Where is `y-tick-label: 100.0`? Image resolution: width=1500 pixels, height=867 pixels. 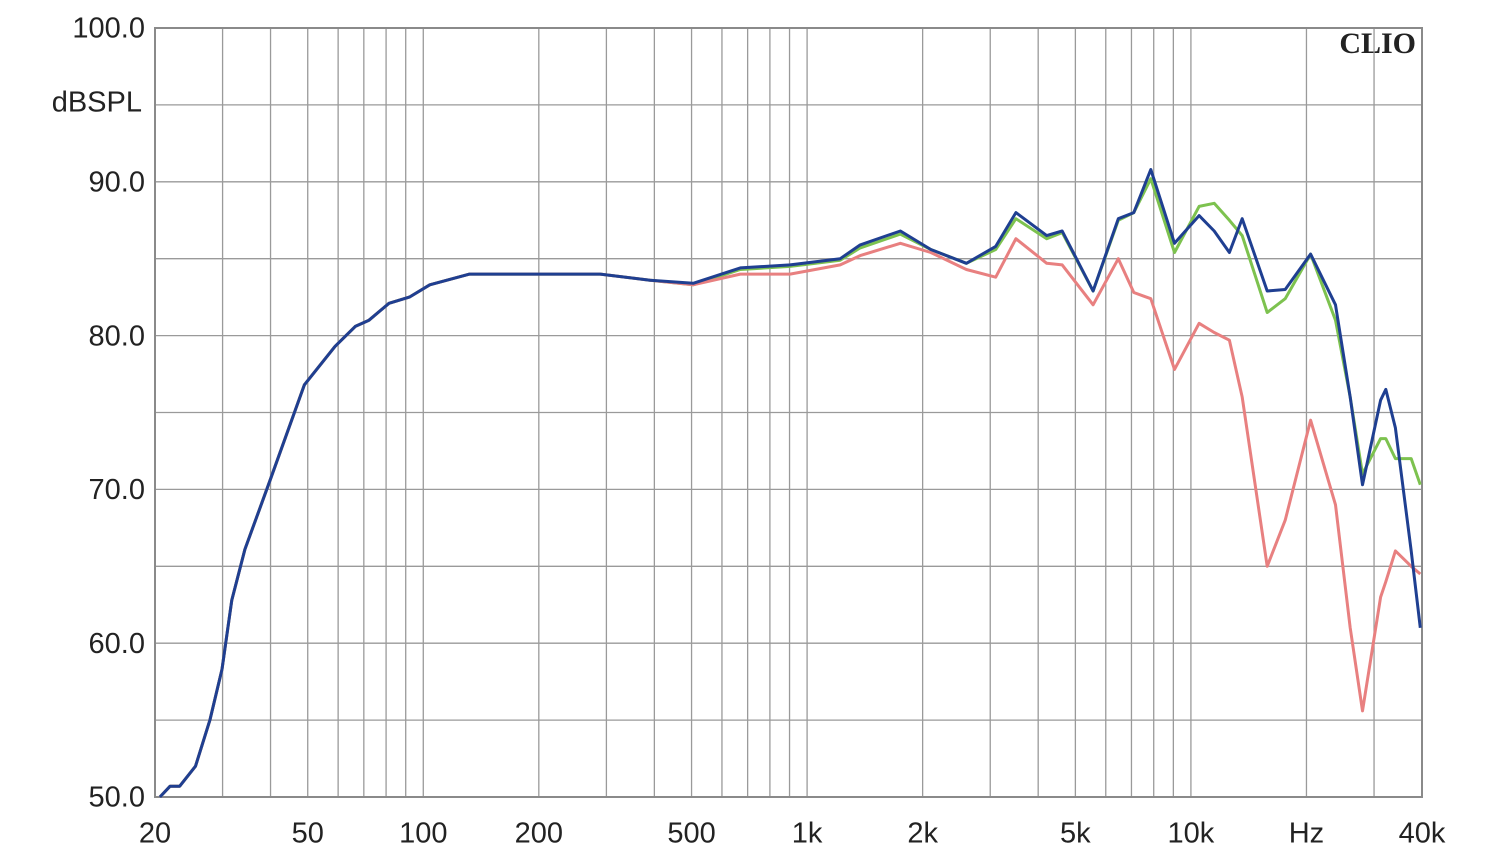
y-tick-label: 100.0 is located at coordinates (108, 29).